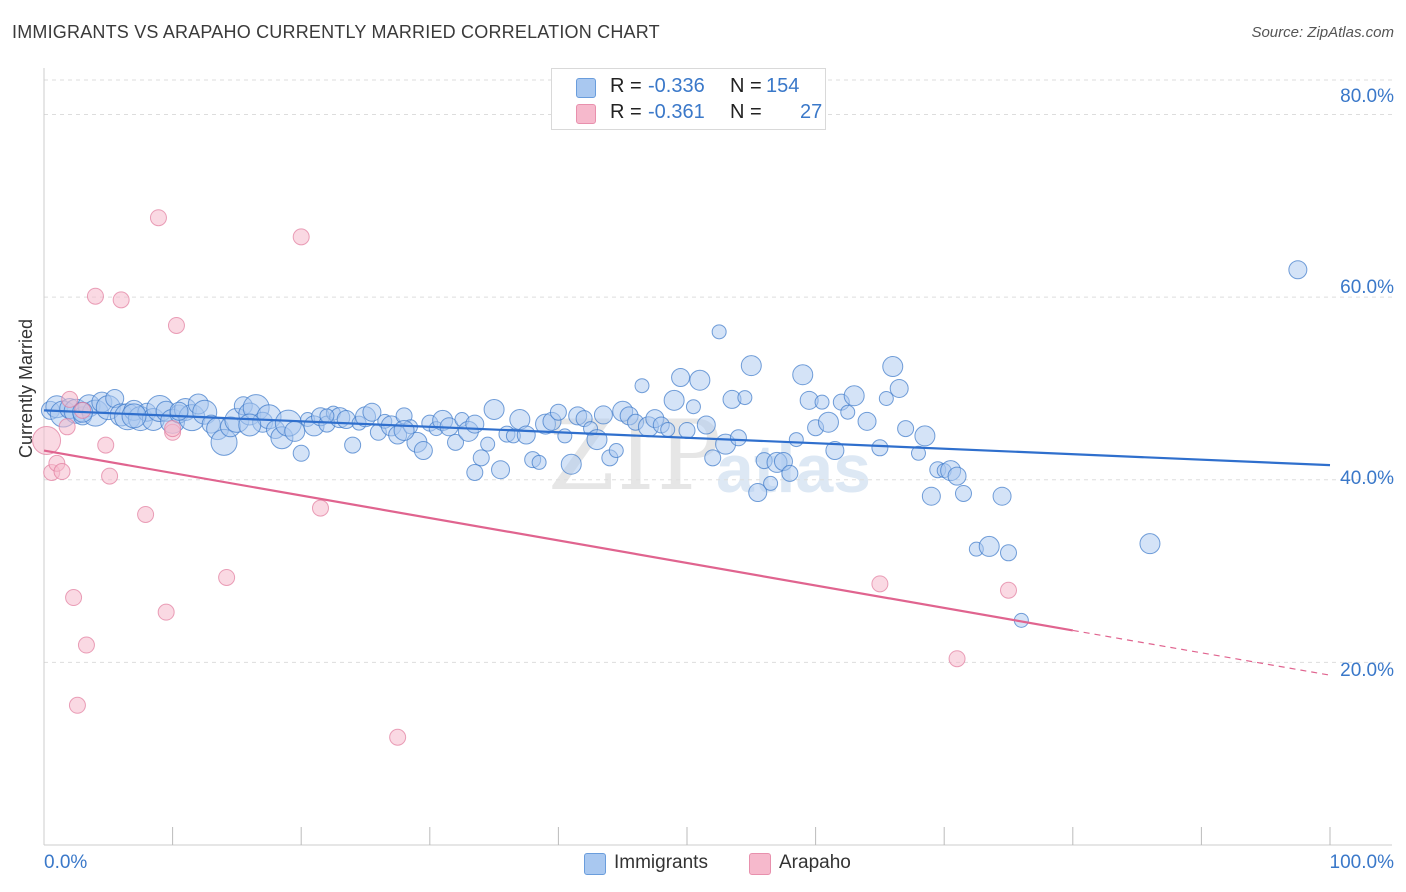 This screenshot has height=892, width=1406. What do you see at coordinates (1201, 652) in the screenshot?
I see `arapaho-trend-extension` at bounding box center [1201, 652].